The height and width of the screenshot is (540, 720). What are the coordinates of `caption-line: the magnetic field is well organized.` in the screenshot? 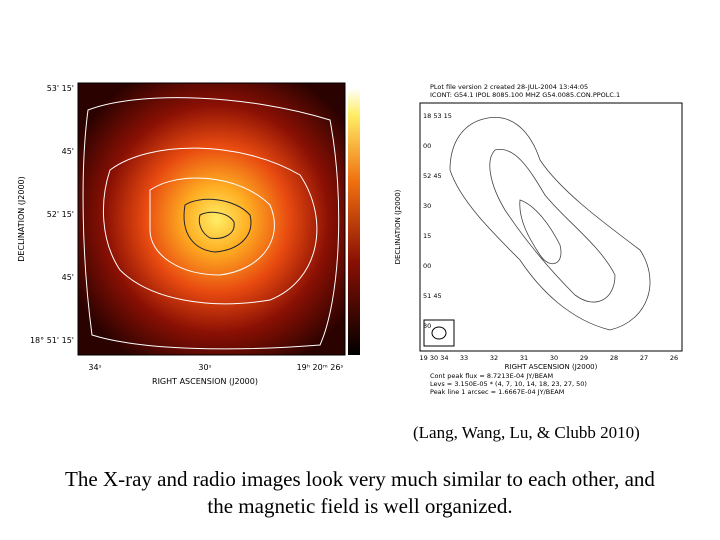 It's located at (359, 506).